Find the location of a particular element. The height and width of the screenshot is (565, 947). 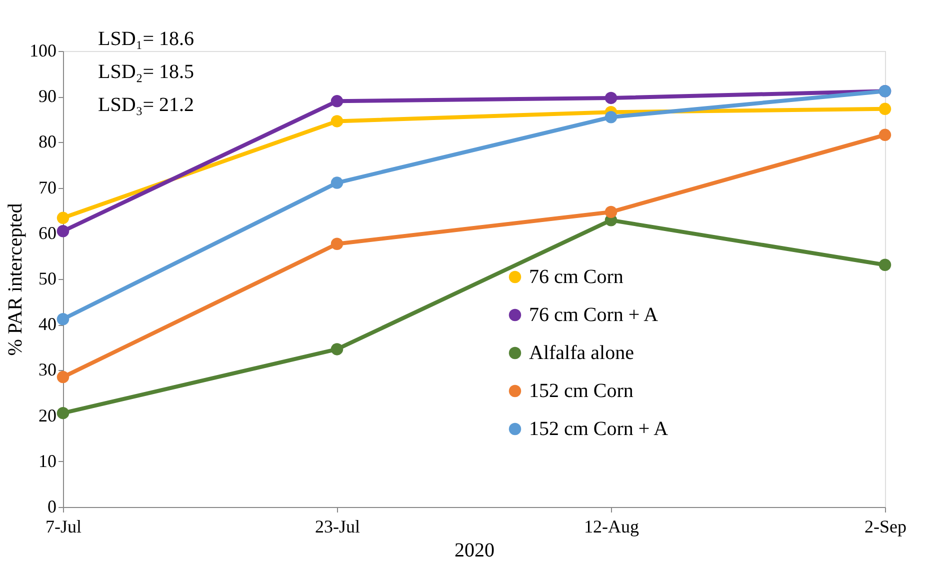

y-tick-label: 100 is located at coordinates (43, 50).